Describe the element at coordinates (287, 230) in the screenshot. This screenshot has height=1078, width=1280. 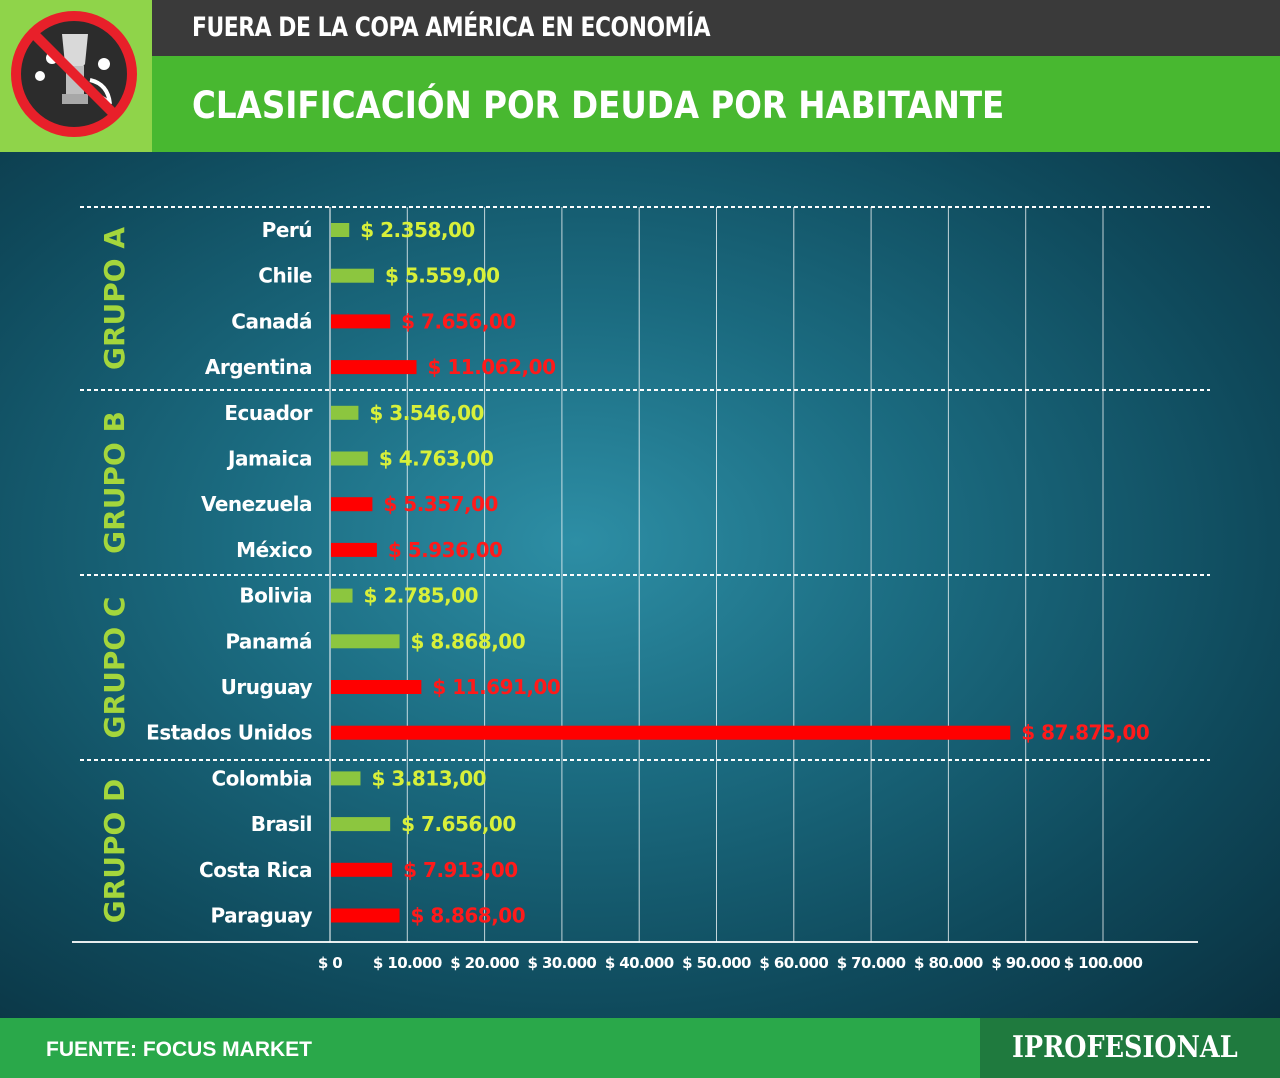
I see `country-label: Perú` at that location.